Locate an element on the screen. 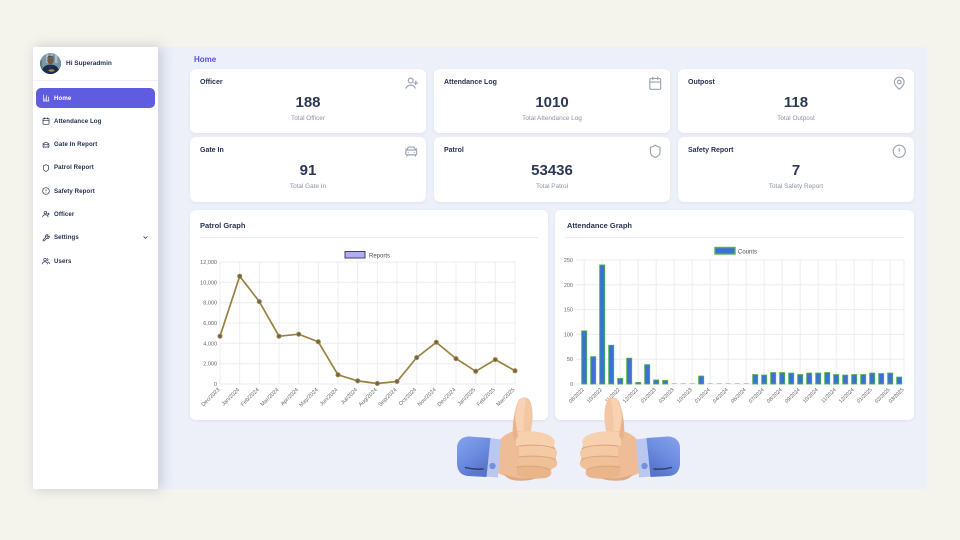 The width and height of the screenshot is (960, 540). svg-text: 10,000 is located at coordinates (208, 283).